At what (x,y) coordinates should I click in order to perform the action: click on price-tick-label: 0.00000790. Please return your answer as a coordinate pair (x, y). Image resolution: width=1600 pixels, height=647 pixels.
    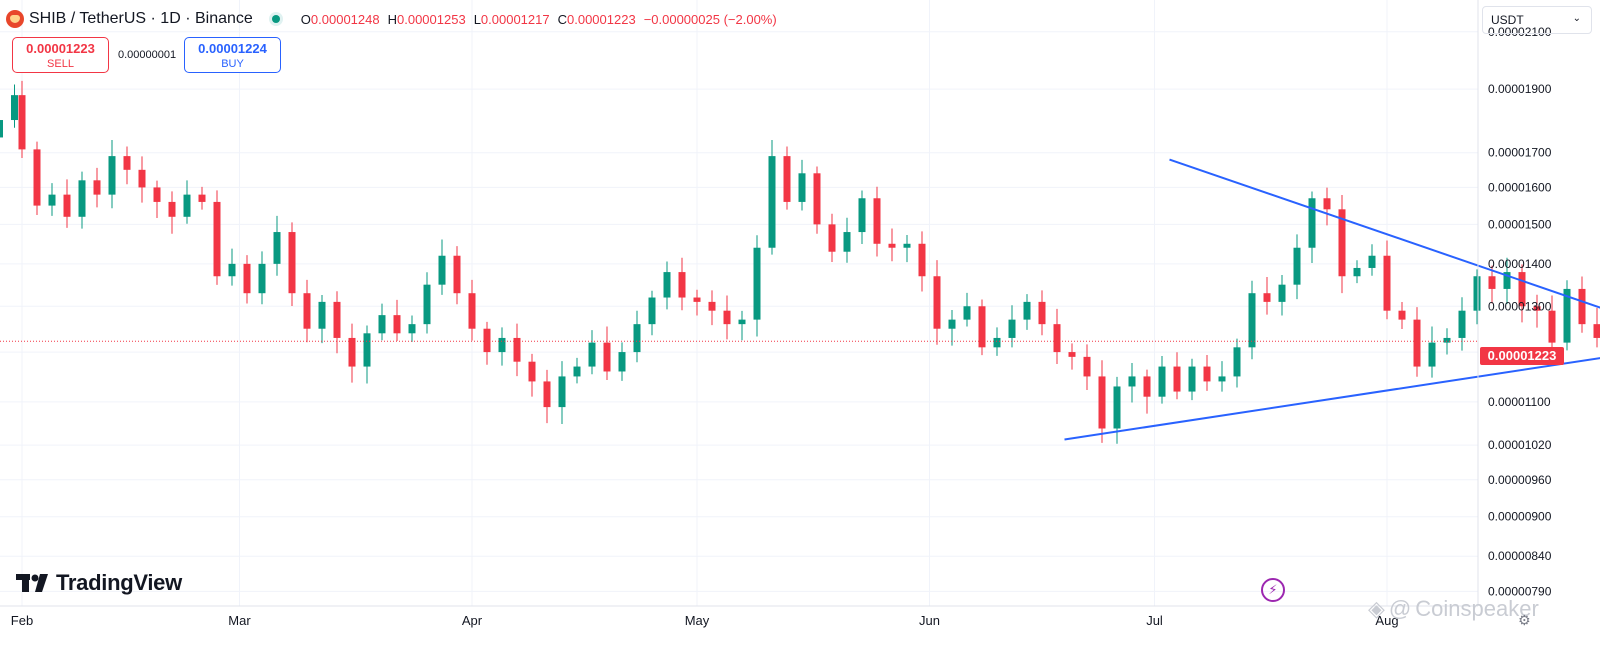
    Looking at the image, I should click on (1520, 591).